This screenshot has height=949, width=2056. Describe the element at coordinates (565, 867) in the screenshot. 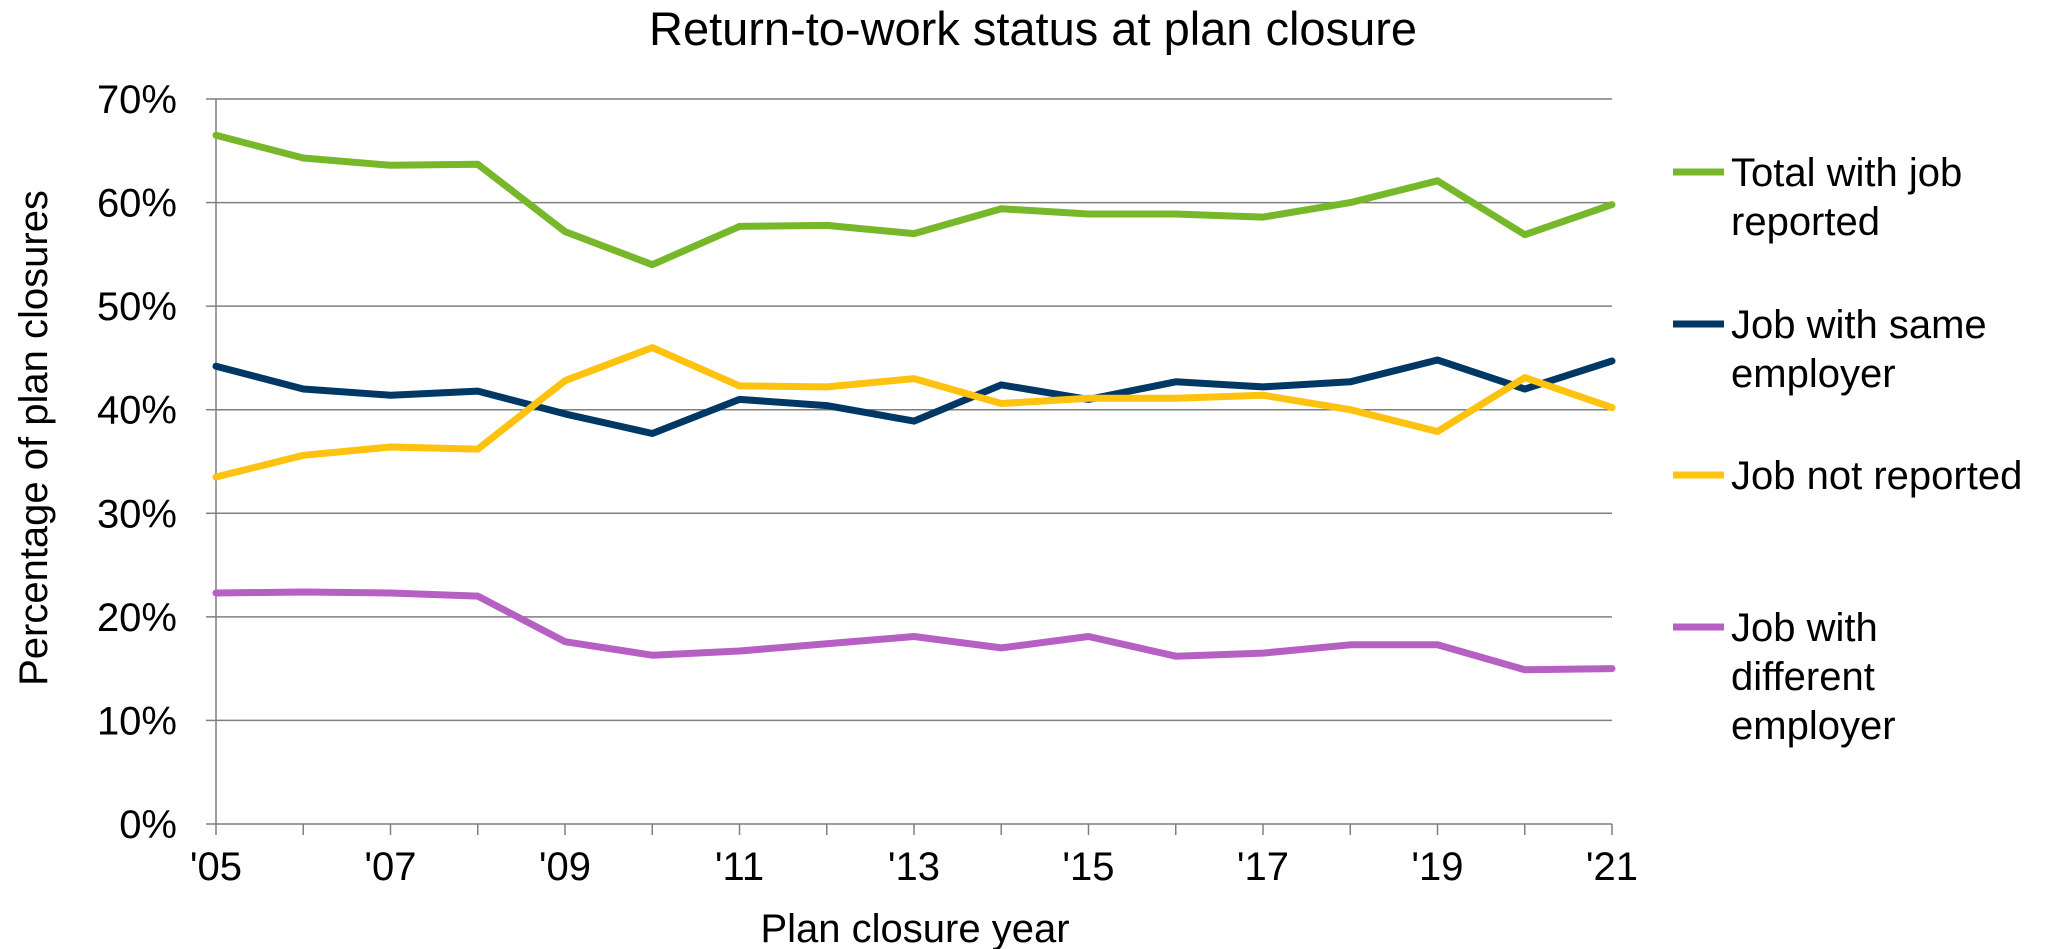

I see `x-tick-label: '09` at that location.